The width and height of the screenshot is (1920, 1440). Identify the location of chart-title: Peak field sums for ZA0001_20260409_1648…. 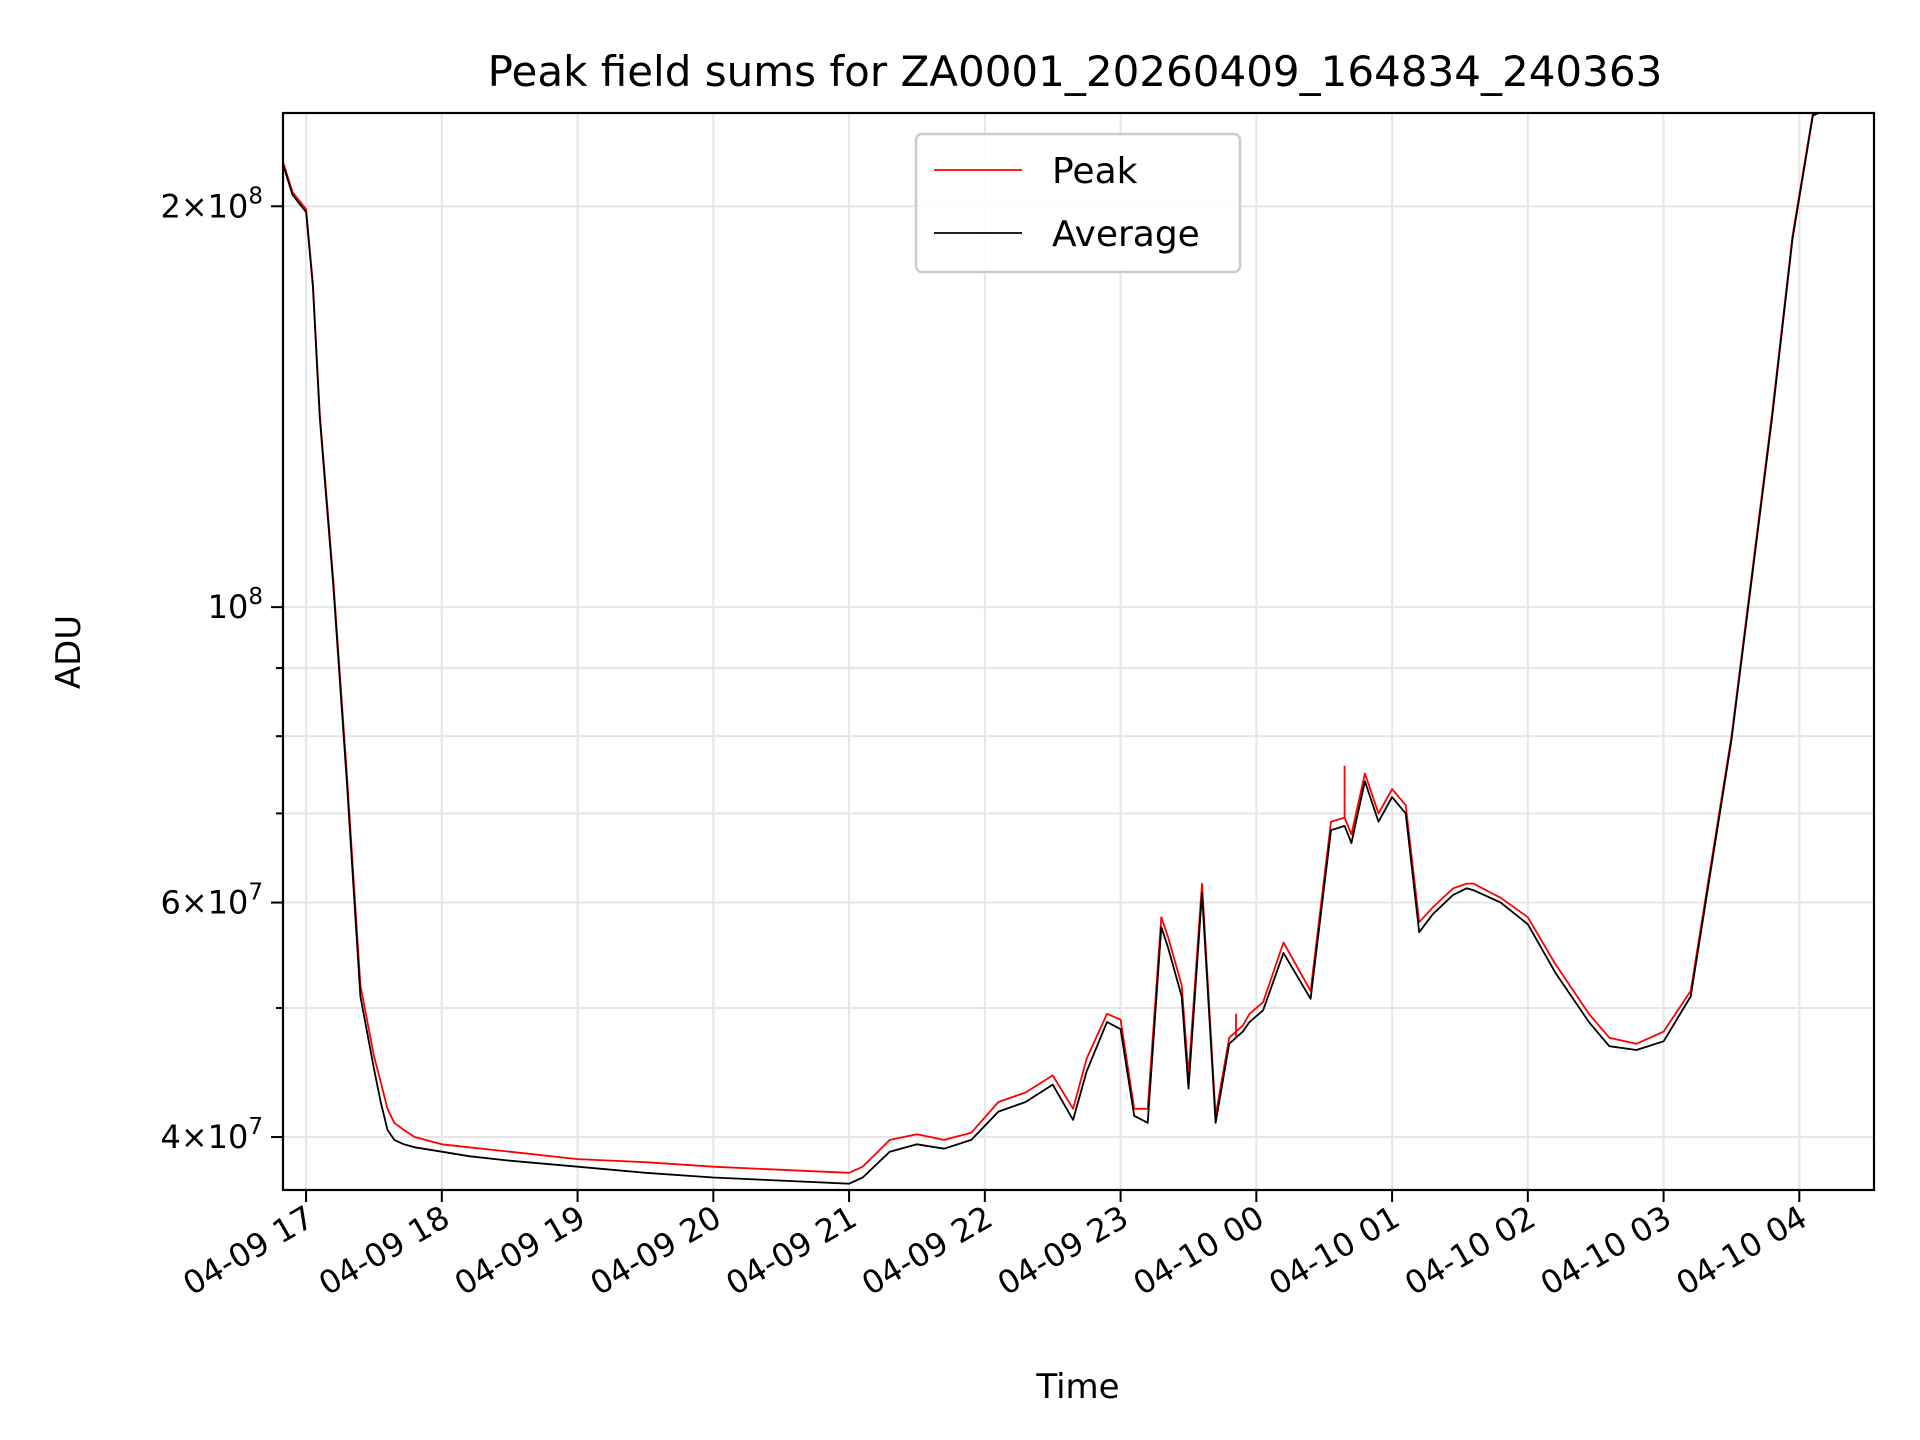
(1075, 71).